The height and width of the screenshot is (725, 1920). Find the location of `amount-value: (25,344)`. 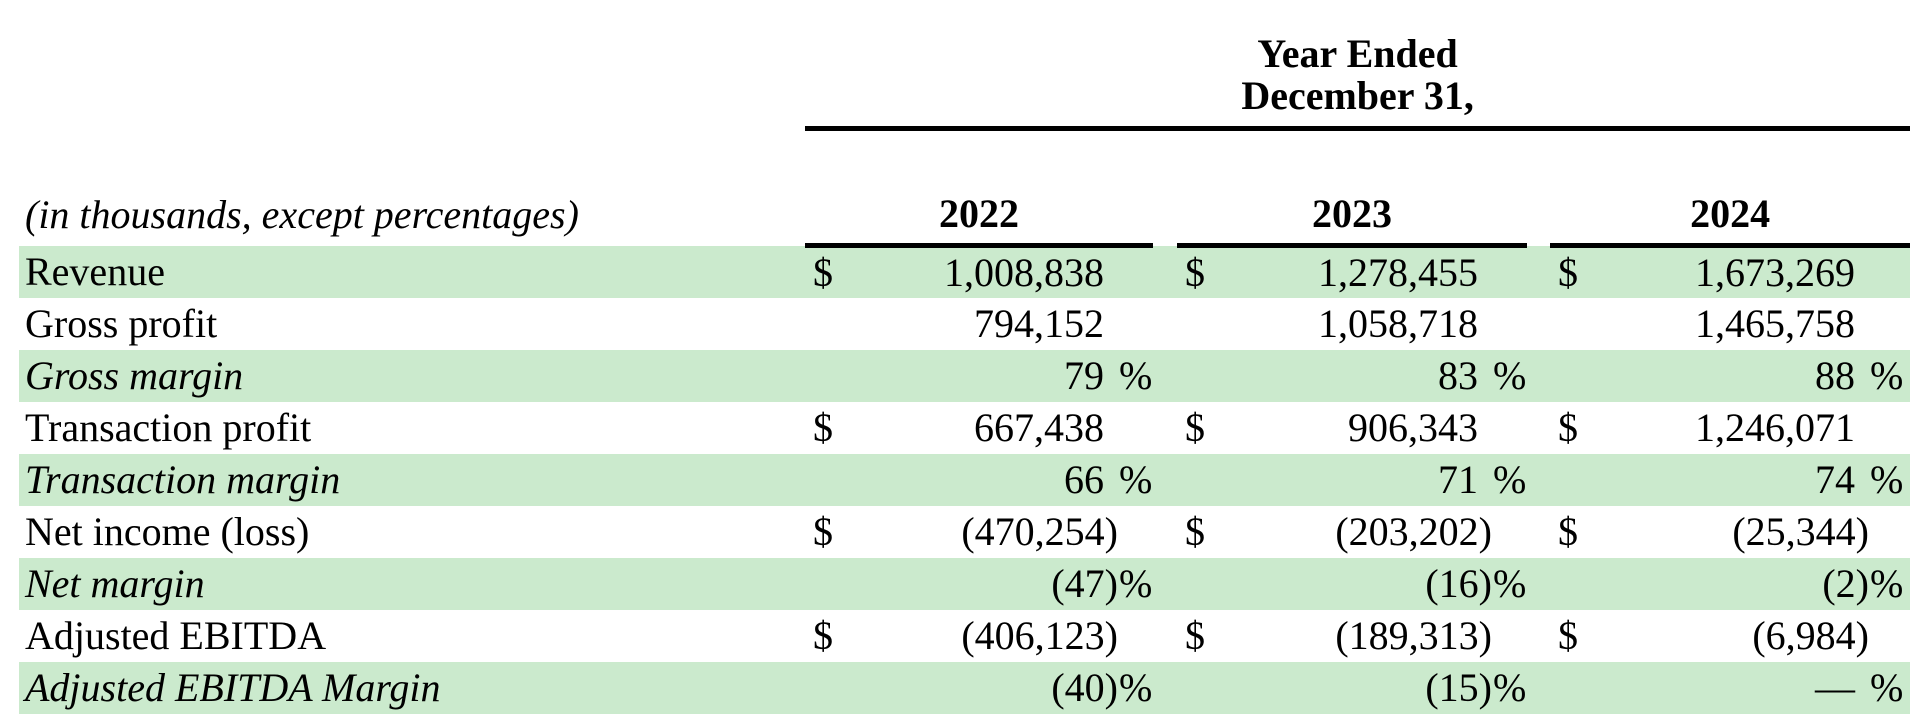

amount-value: (25,344) is located at coordinates (1800, 531).